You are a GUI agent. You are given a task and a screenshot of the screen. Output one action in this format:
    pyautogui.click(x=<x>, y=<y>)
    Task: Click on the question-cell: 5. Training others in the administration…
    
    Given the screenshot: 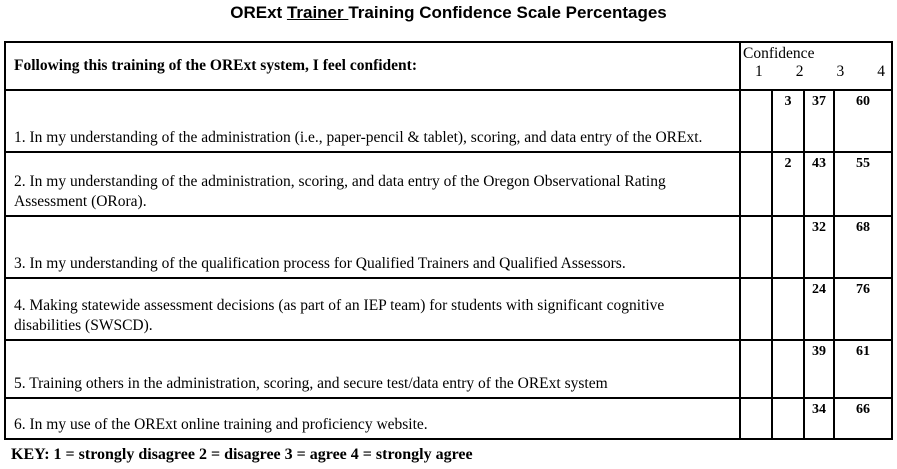 What is the action you would take?
    pyautogui.click(x=372, y=369)
    